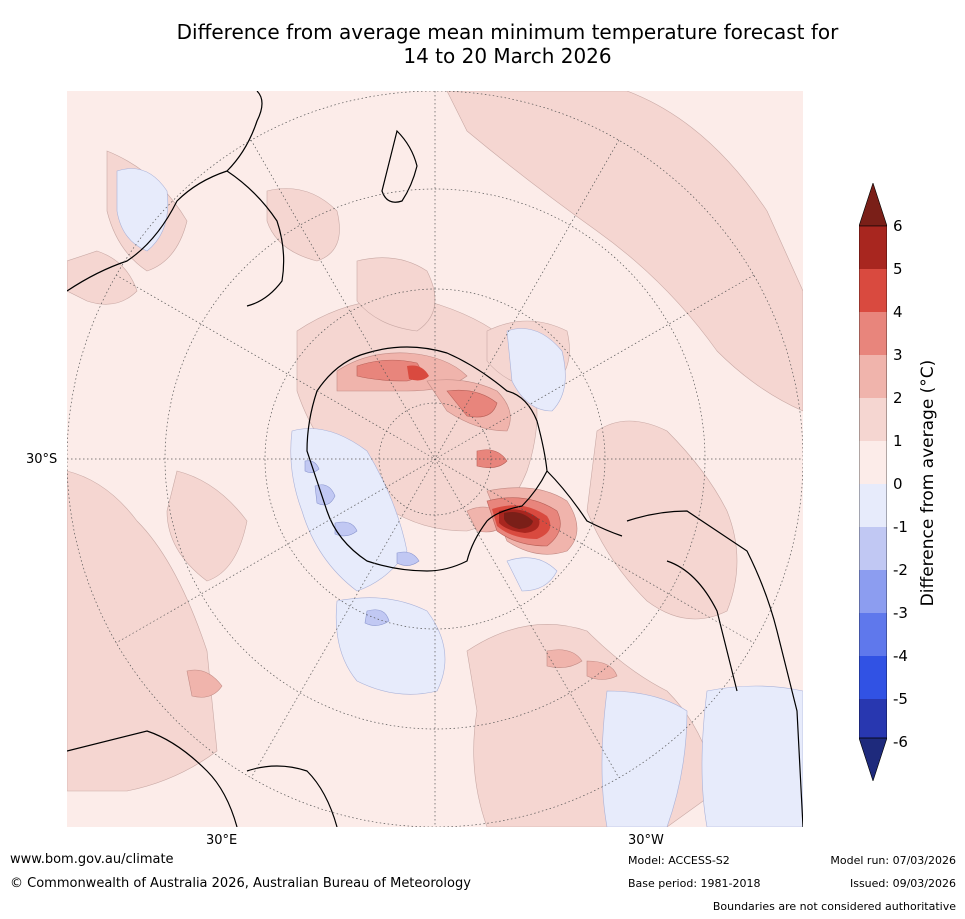  Describe the element at coordinates (42, 459) in the screenshot. I see `lat-label-30s: 30°S` at that location.